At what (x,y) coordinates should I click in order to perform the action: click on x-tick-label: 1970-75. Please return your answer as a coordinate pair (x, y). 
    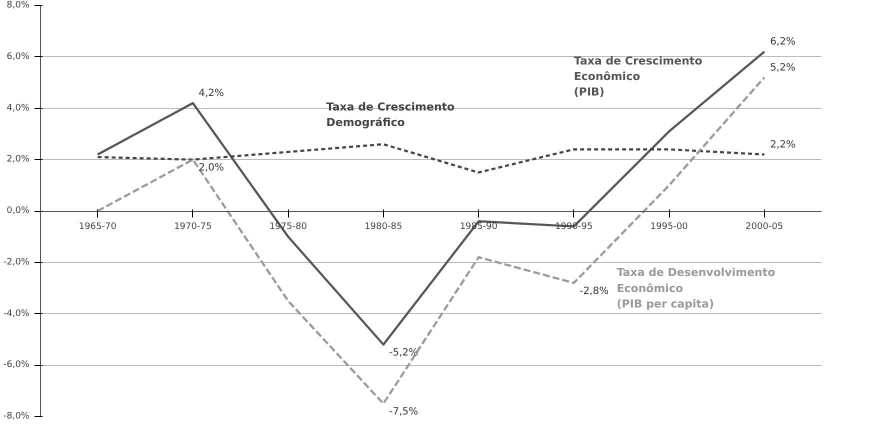
    Looking at the image, I should click on (193, 227).